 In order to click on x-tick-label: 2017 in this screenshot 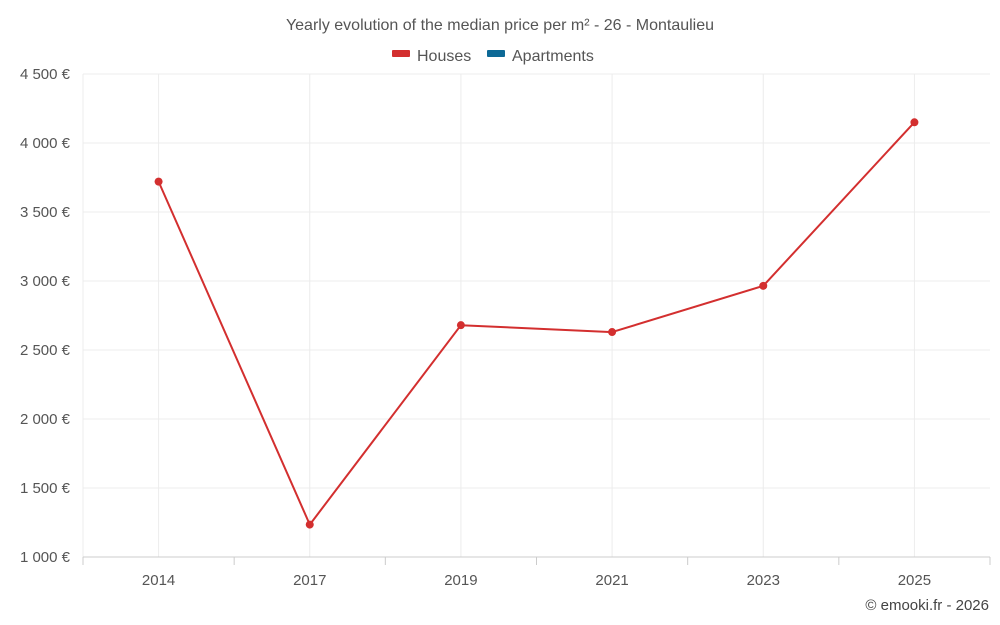, I will do `click(309, 580)`.